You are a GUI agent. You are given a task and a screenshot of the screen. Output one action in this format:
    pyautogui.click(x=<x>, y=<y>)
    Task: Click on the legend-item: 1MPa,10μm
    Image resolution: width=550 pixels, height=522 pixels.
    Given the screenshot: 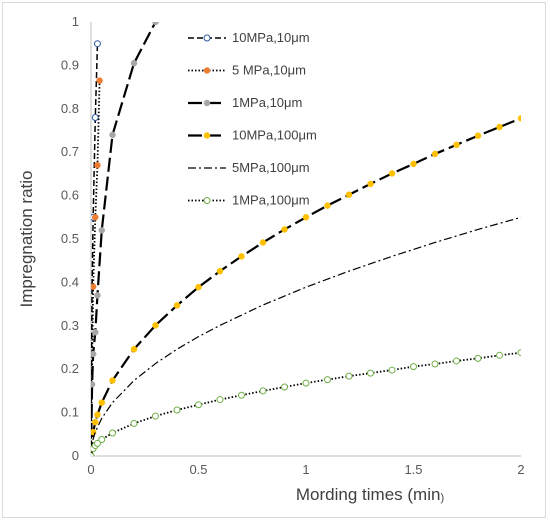 What is the action you would take?
    pyautogui.click(x=245, y=102)
    